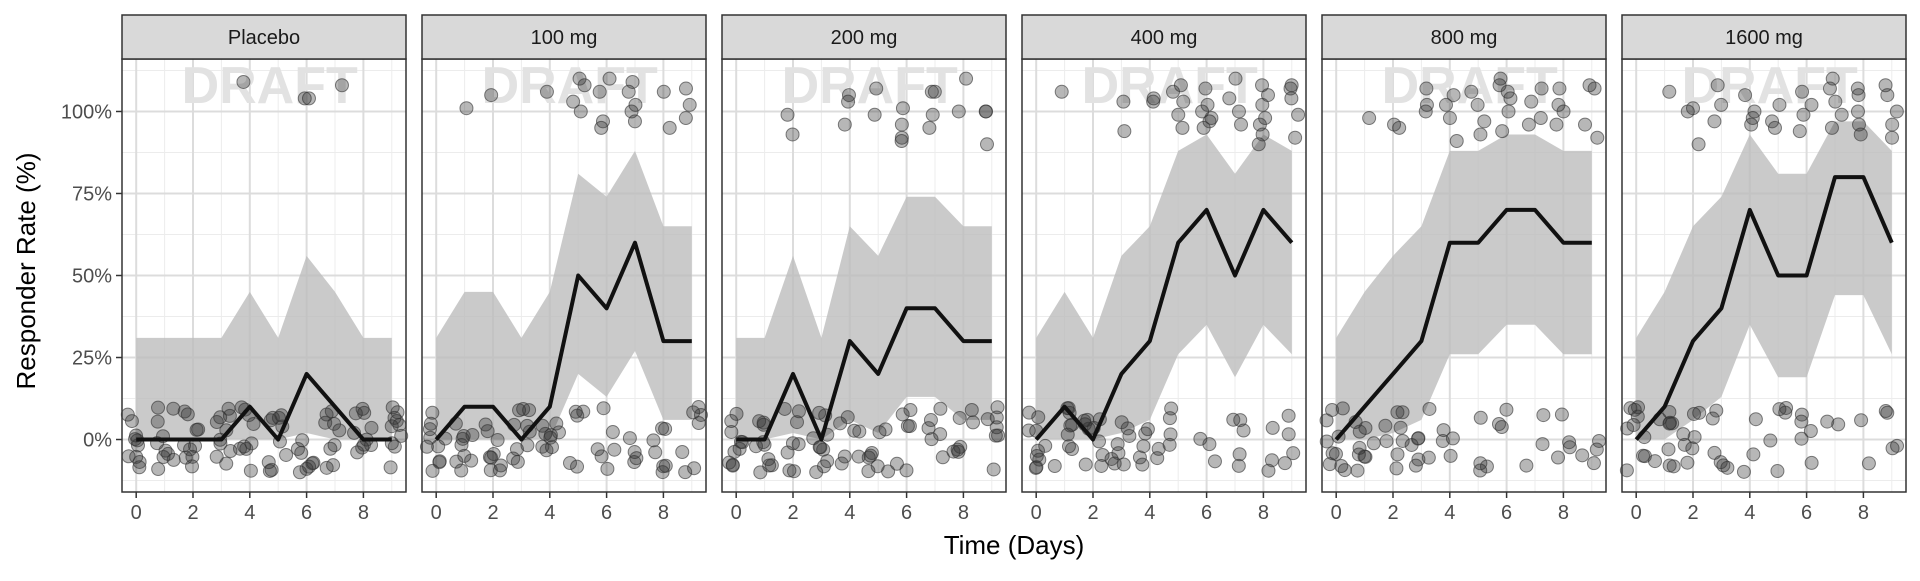 The height and width of the screenshot is (581, 1920). I want to click on x-tick-label: 4, so click(849, 513).